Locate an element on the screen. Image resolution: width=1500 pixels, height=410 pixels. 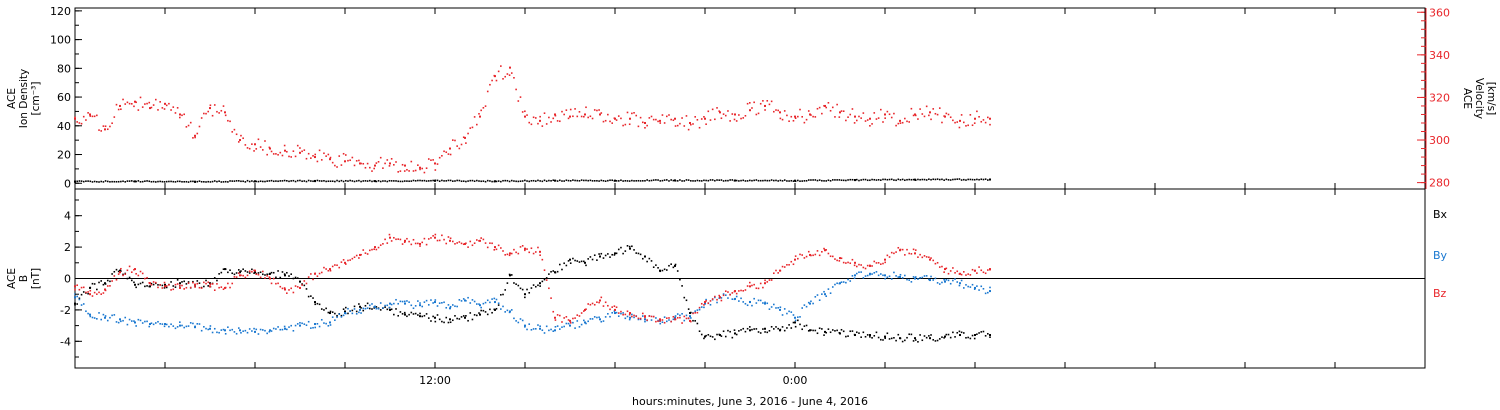
y-tick-label: 60 is located at coordinates (64, 97).